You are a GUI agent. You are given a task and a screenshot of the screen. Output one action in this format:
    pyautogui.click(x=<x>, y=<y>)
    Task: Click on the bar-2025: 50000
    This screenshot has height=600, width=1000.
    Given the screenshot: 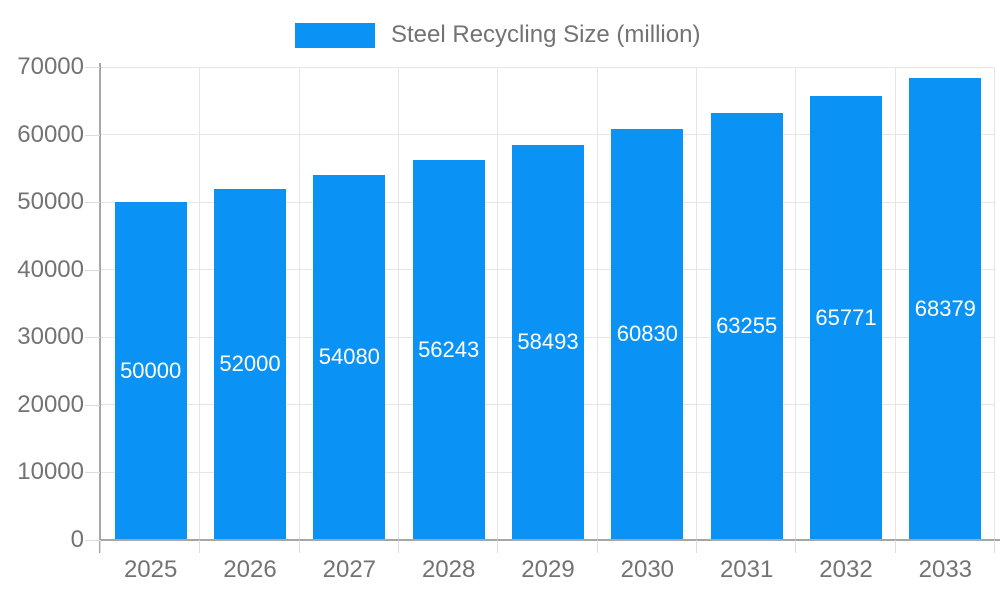 What is the action you would take?
    pyautogui.click(x=150, y=371)
    